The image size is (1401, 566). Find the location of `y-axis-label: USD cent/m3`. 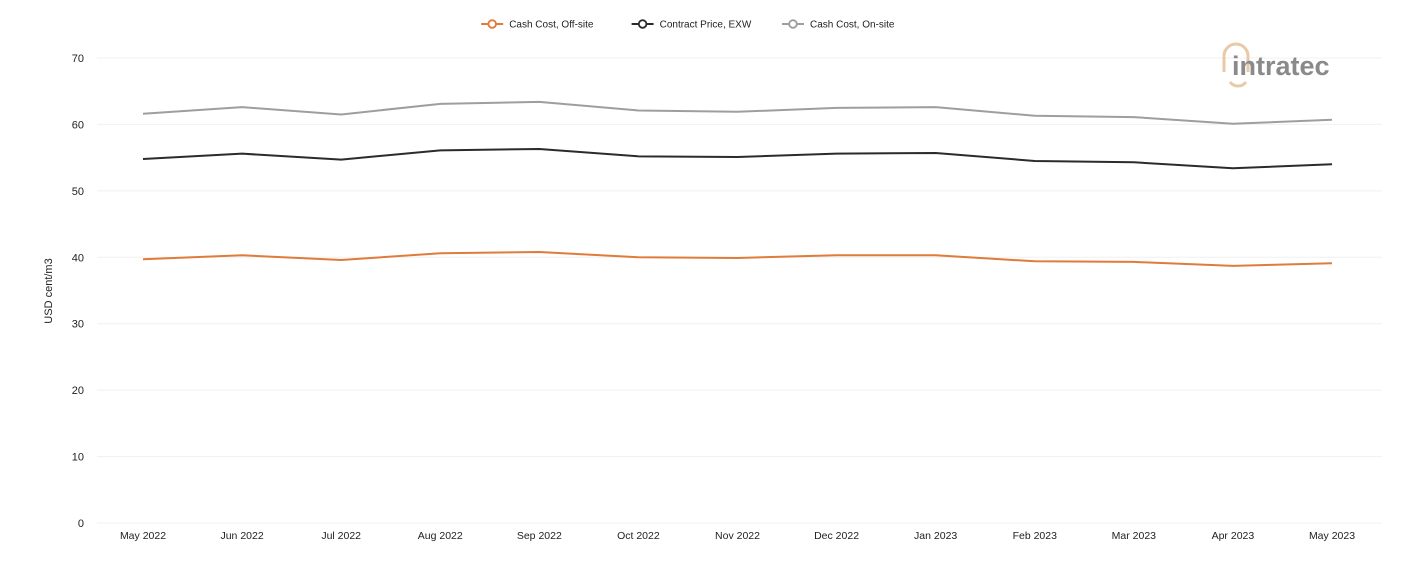

y-axis-label: USD cent/m3 is located at coordinates (49, 290).